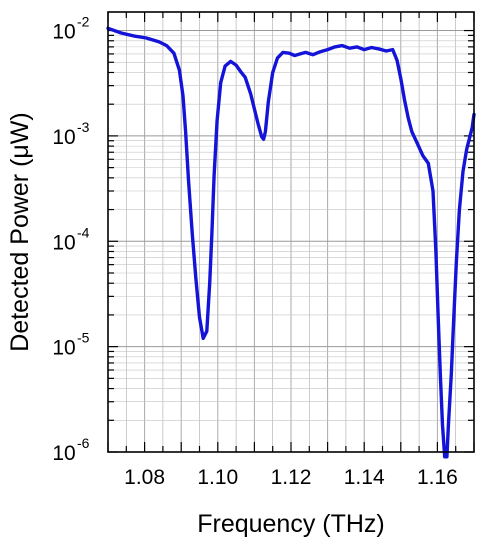 Image resolution: width=500 pixels, height=546 pixels. I want to click on y-tick-exponent: -4, so click(83, 232).